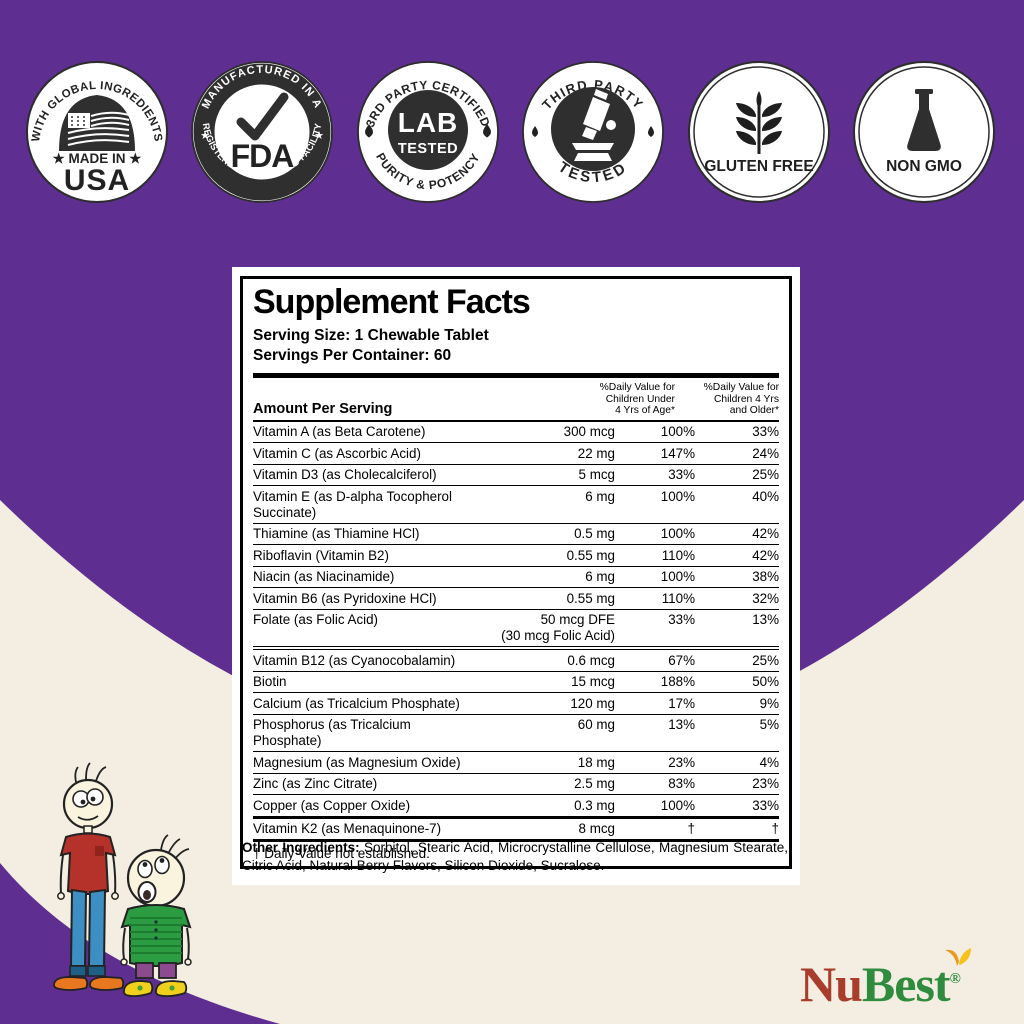 This screenshot has height=1024, width=1024. What do you see at coordinates (758, 166) in the screenshot?
I see `gluten-free-text: GLUTEN FREE` at bounding box center [758, 166].